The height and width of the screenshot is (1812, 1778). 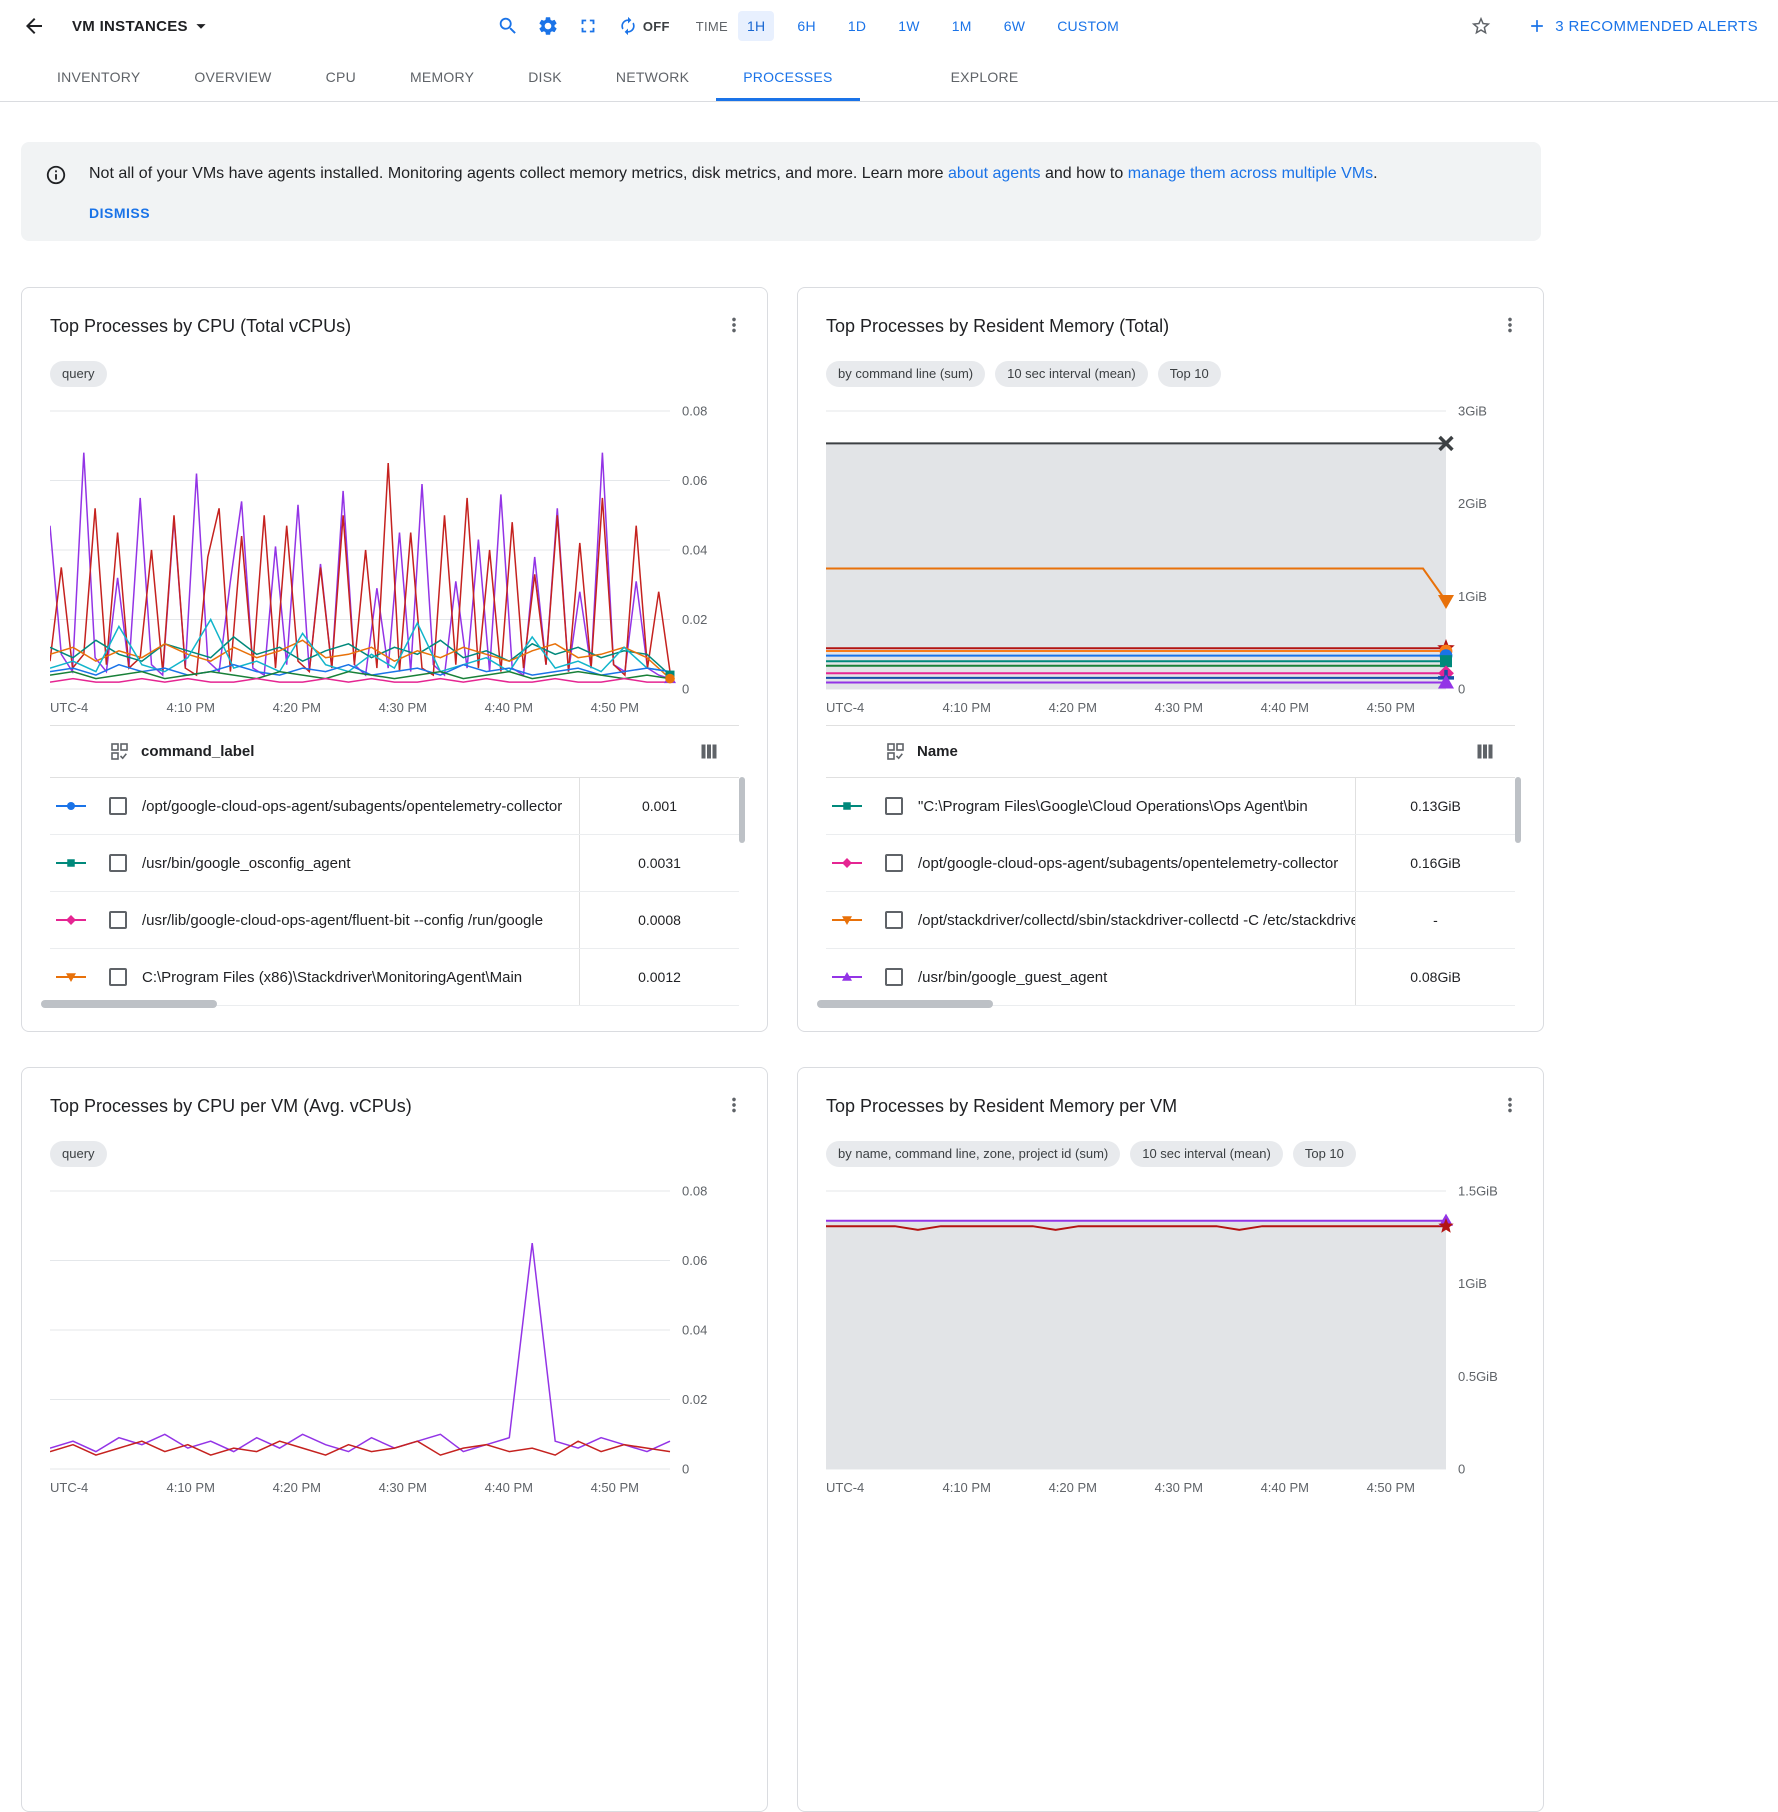 I want to click on process-value: 0.0008, so click(x=659, y=920).